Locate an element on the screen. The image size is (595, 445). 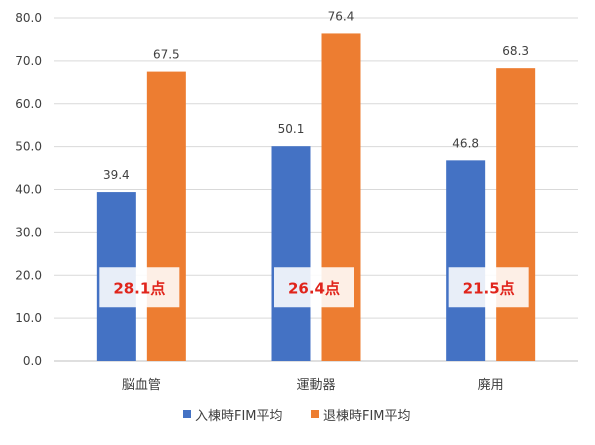
y-tick-label: 80.0 is located at coordinates (28, 18).